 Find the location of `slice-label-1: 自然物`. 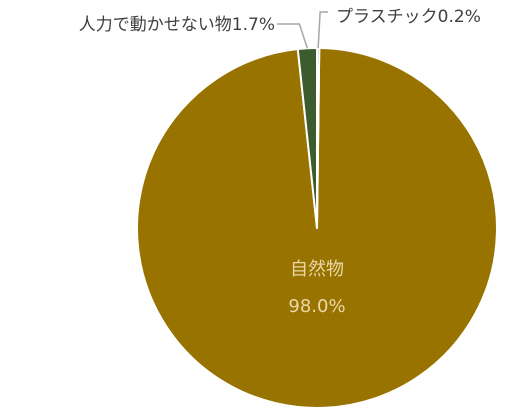

slice-label-1: 自然物 is located at coordinates (317, 269).